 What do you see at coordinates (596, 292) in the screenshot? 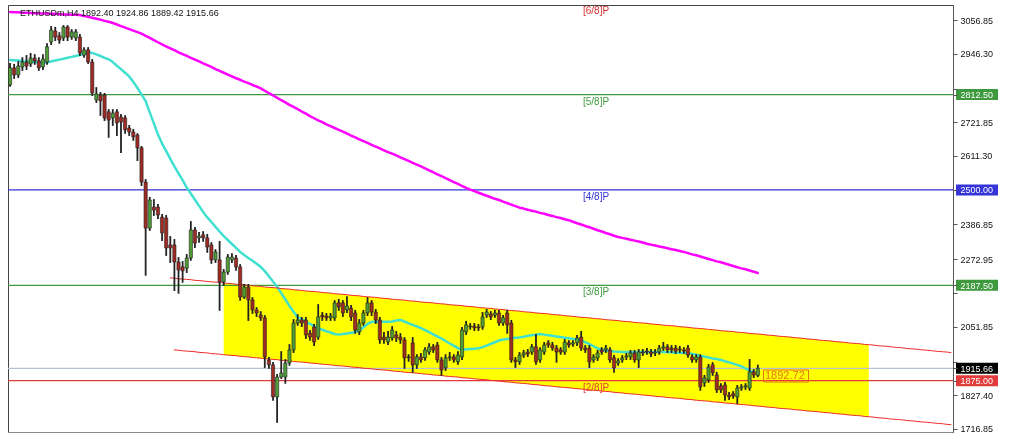
I see `ref-line-label: [3/8]P` at bounding box center [596, 292].